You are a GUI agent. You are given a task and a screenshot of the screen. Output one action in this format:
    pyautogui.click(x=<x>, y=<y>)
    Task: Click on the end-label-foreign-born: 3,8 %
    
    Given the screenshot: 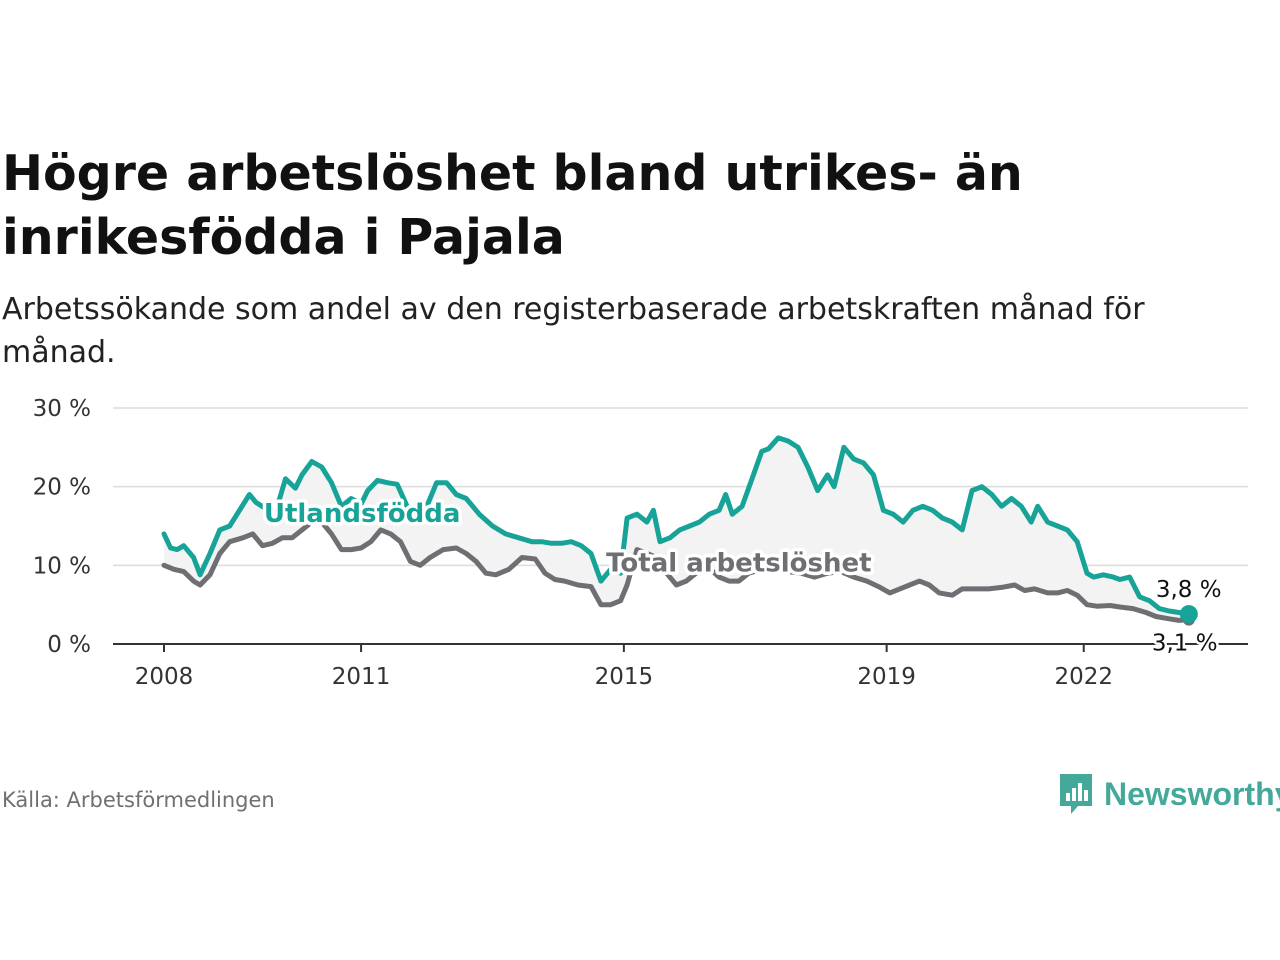 What is the action you would take?
    pyautogui.click(x=1189, y=590)
    